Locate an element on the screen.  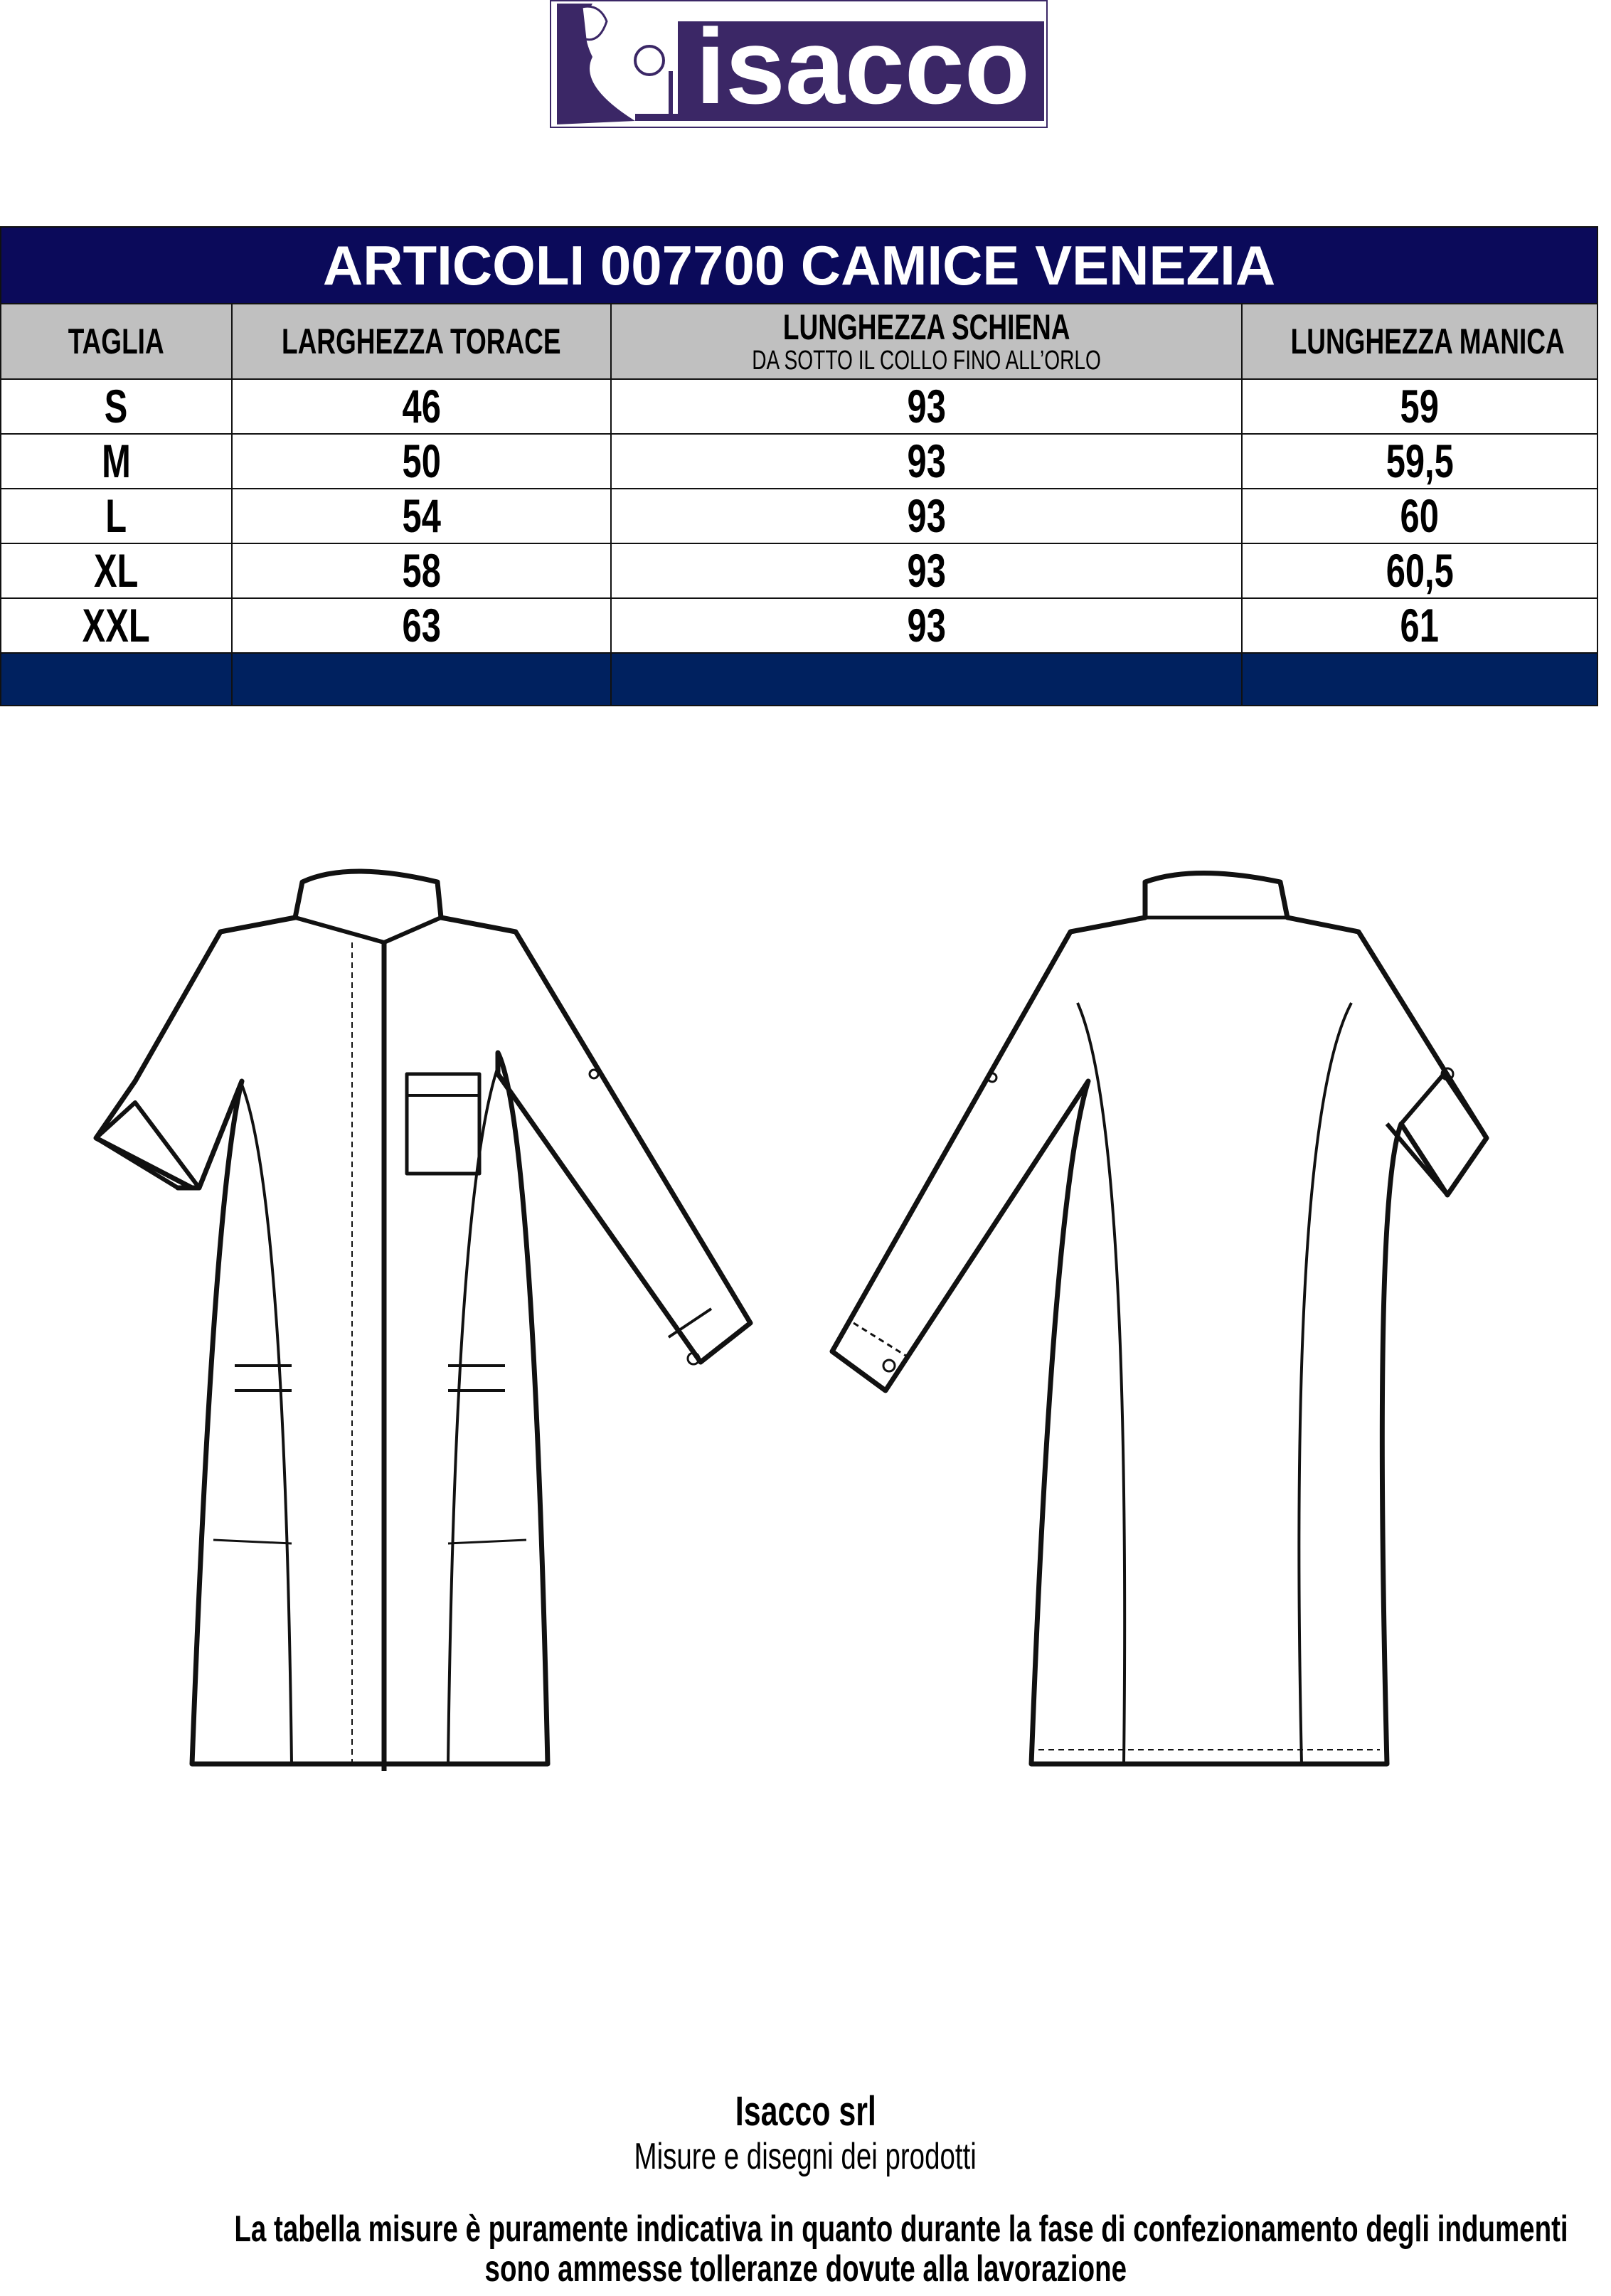
table-cell: 54 is located at coordinates (421, 516).